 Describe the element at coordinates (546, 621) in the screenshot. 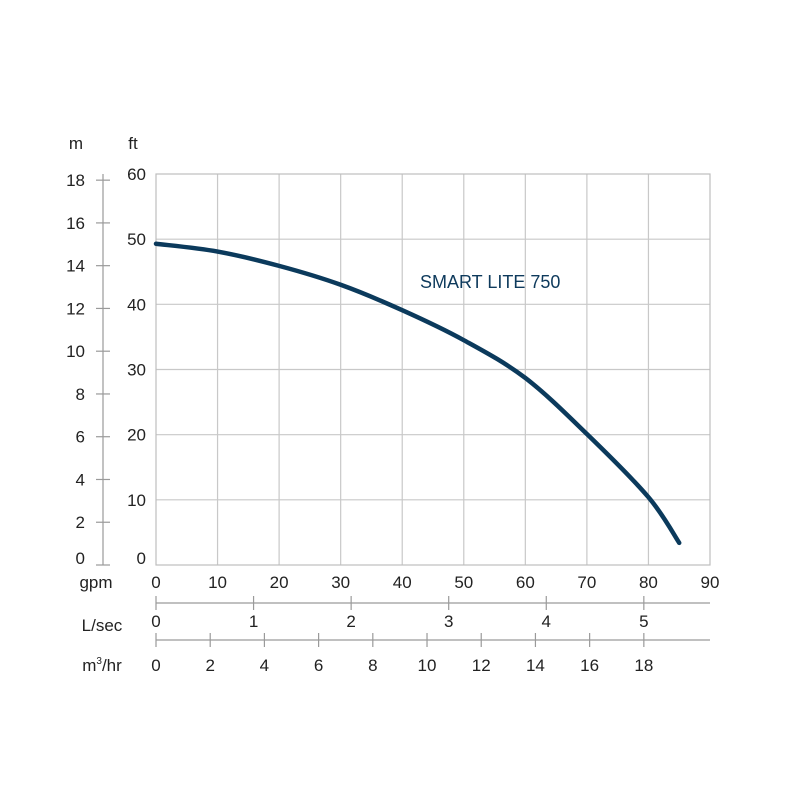

I see `lsec-tick-label: 4` at that location.